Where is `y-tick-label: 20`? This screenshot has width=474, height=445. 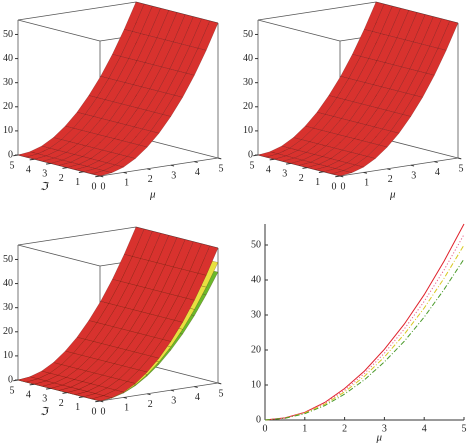 y-tick-label: 20 is located at coordinates (256, 349).